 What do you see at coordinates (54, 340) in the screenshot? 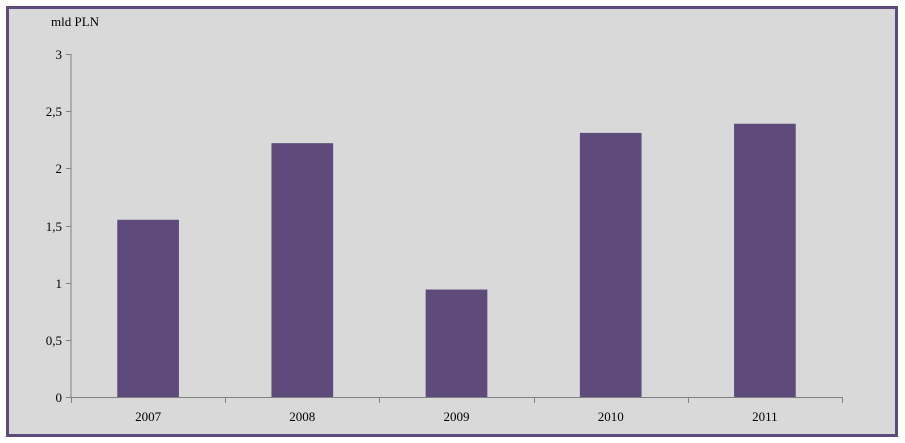
I see `y-tick-label: 0,5` at bounding box center [54, 340].